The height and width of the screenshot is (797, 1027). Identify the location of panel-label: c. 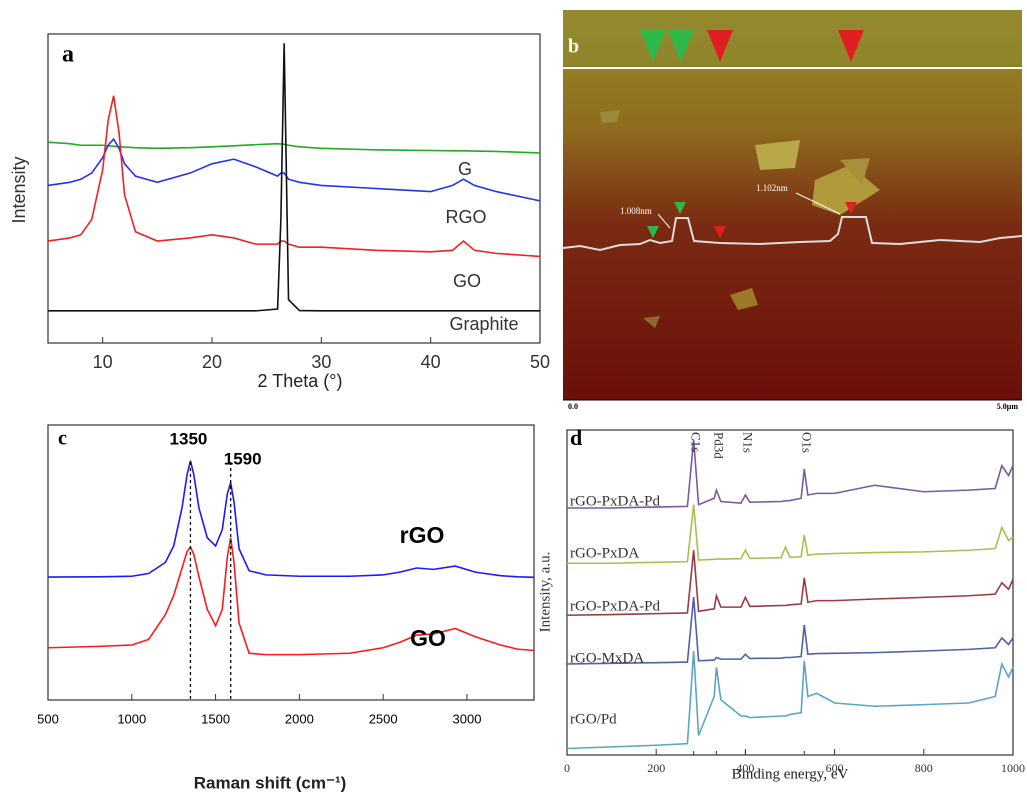
(62, 439).